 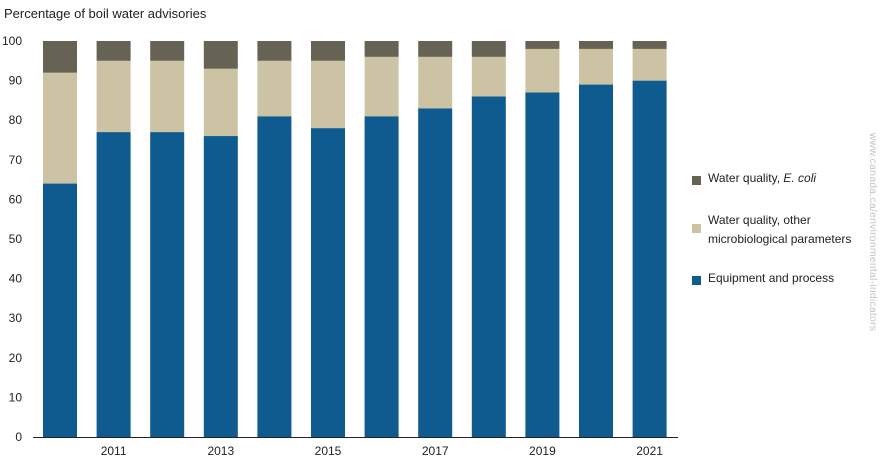 What do you see at coordinates (762, 178) in the screenshot?
I see `legend-label-ecoli: Water quality, E. coli` at bounding box center [762, 178].